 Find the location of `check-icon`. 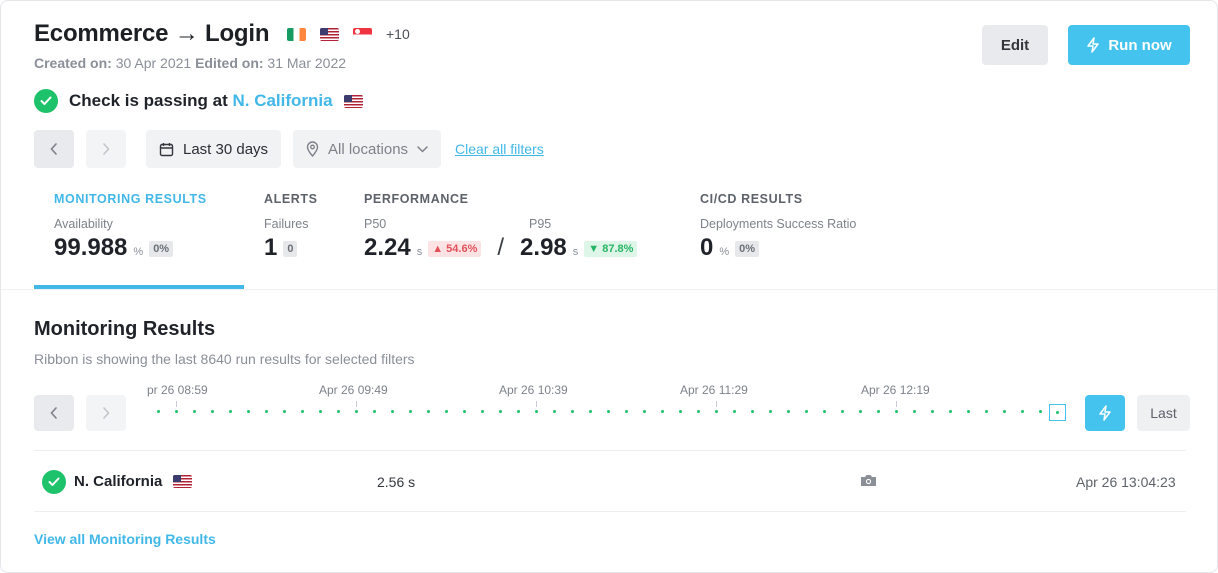

check-icon is located at coordinates (46, 101).